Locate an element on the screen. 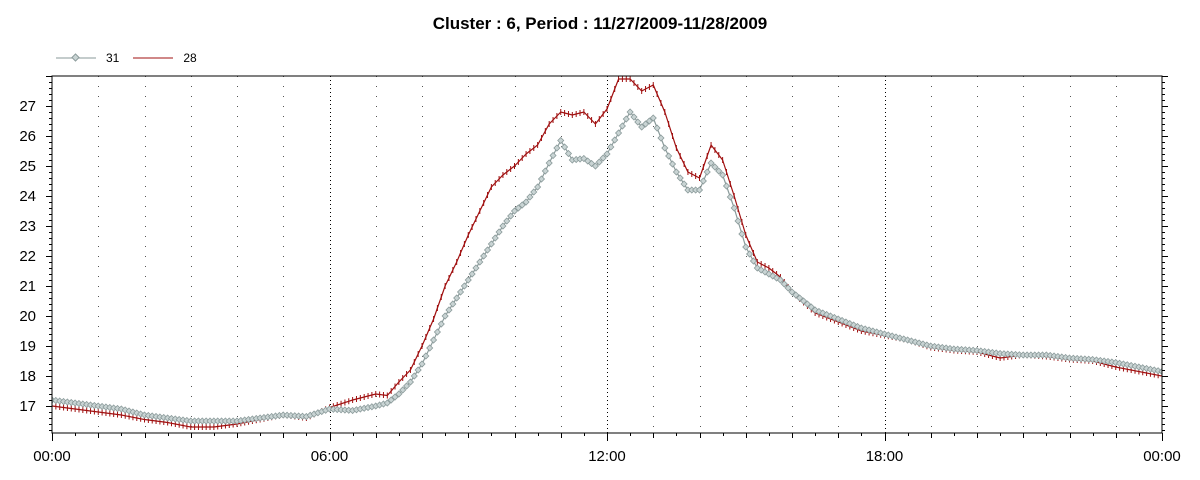 The height and width of the screenshot is (480, 1200). y-tick-label: 19 is located at coordinates (27, 346).